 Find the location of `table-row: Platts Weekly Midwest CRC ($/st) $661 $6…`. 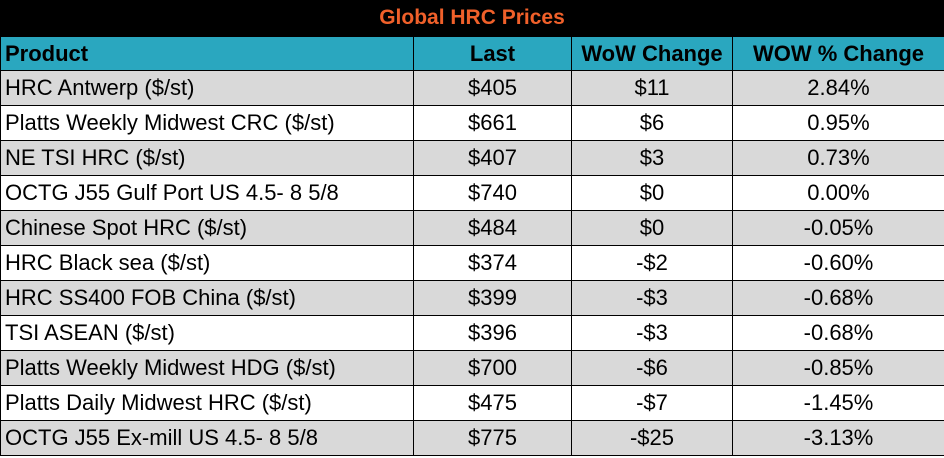

table-row: Platts Weekly Midwest CRC ($/st) $661 $6… is located at coordinates (472, 123).